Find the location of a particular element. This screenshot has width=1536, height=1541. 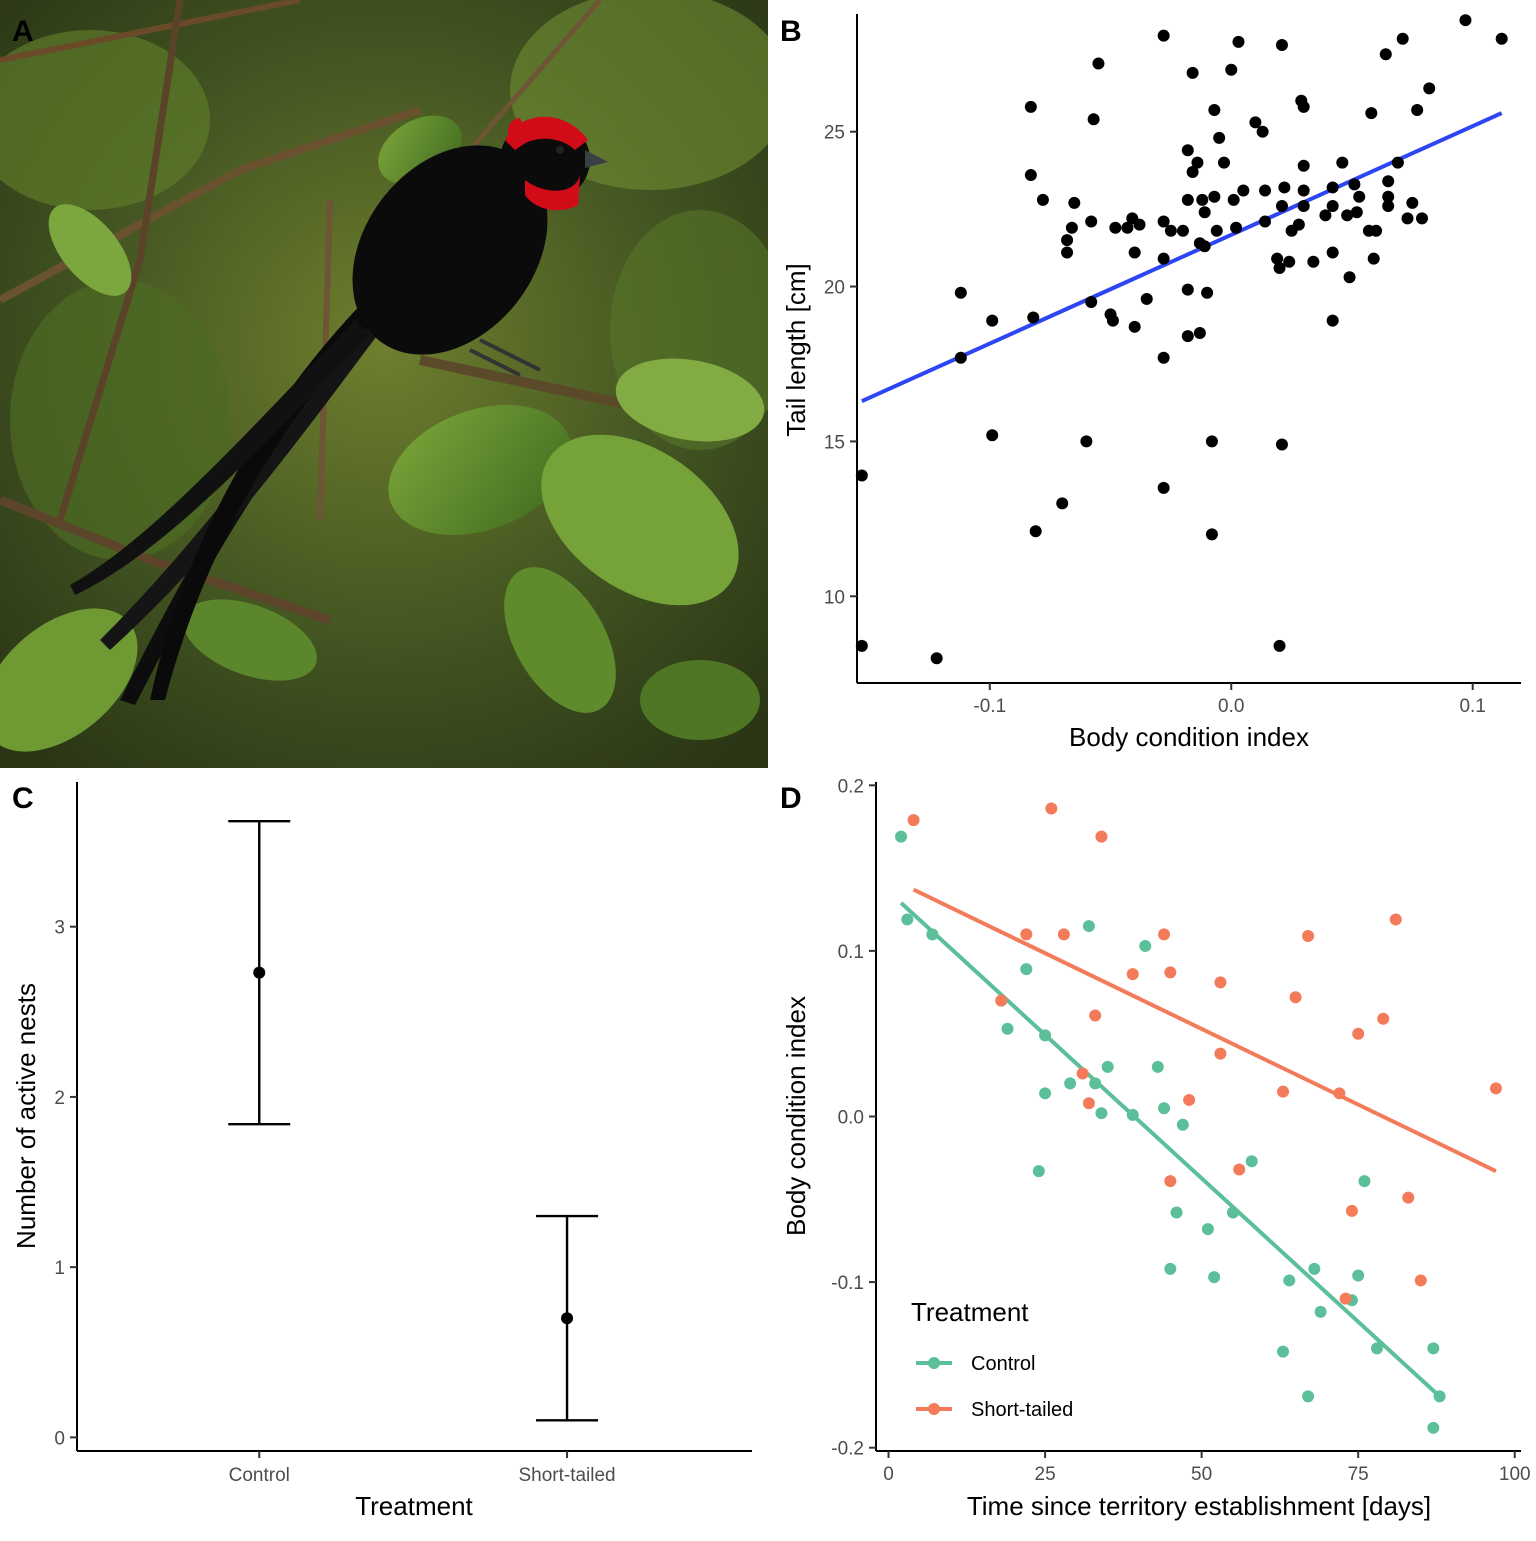

chart-b-y-tick-label: 20 is located at coordinates (834, 288).